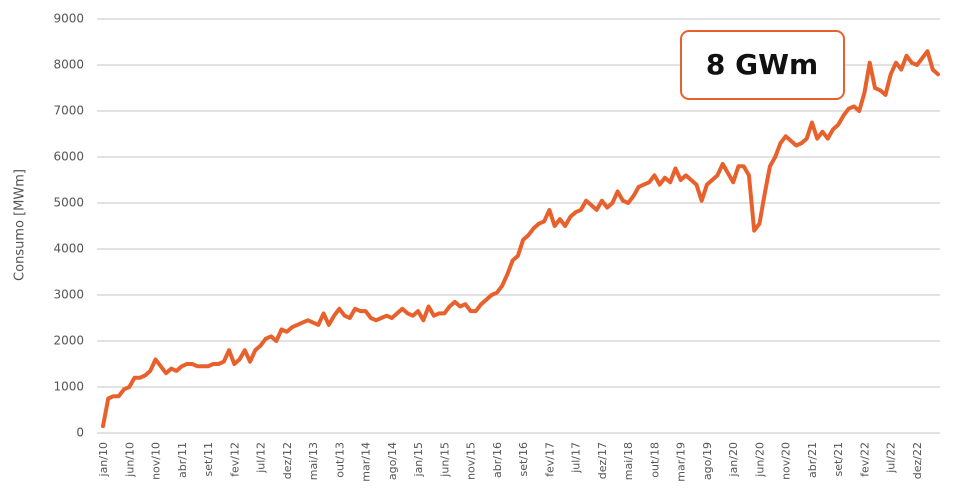 The image size is (956, 502). Describe the element at coordinates (68, 341) in the screenshot. I see `y-tick-label: 2000` at that location.